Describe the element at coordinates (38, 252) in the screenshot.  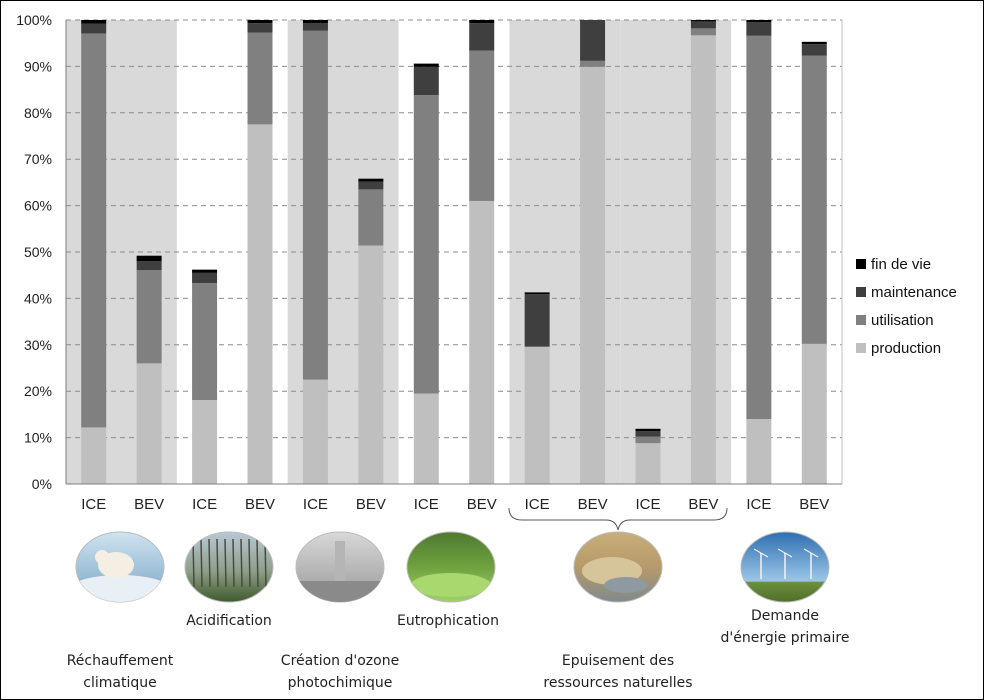
I see `y-tick-label: 50%` at that location.